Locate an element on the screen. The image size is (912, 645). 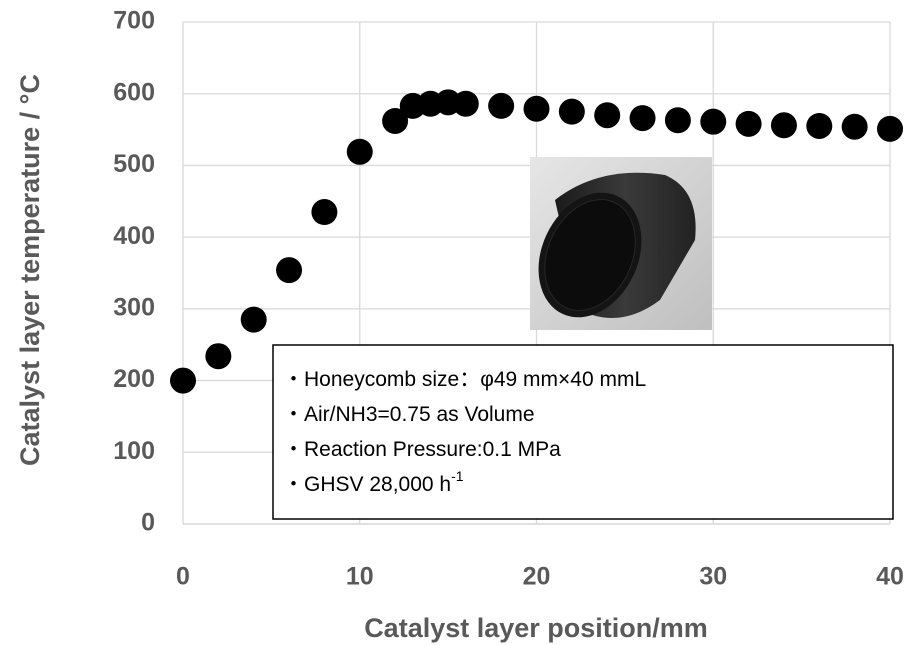
annotation-line: ・Honeycomb size：φ49 mm×40 mmL is located at coordinates (464, 379).